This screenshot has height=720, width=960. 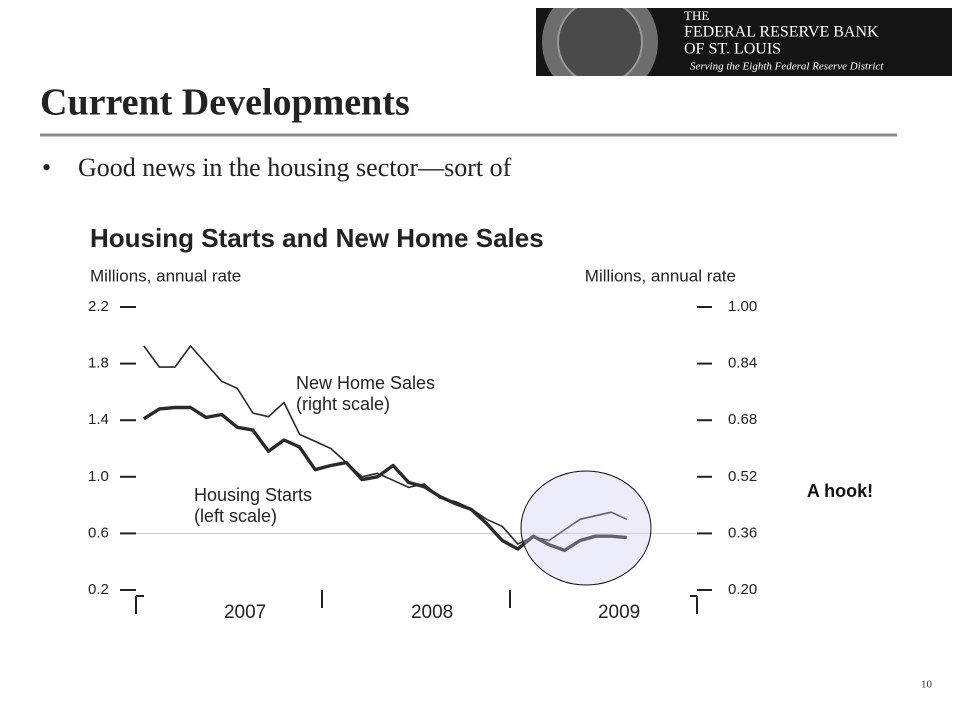 I want to click on y-tick-label: 1.8, so click(x=98, y=363).